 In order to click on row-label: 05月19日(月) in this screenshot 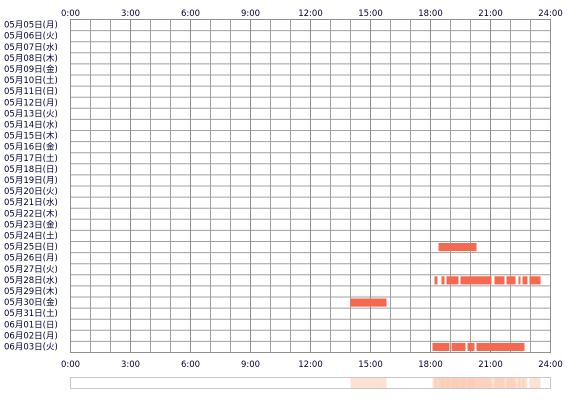, I will do `click(31, 181)`.